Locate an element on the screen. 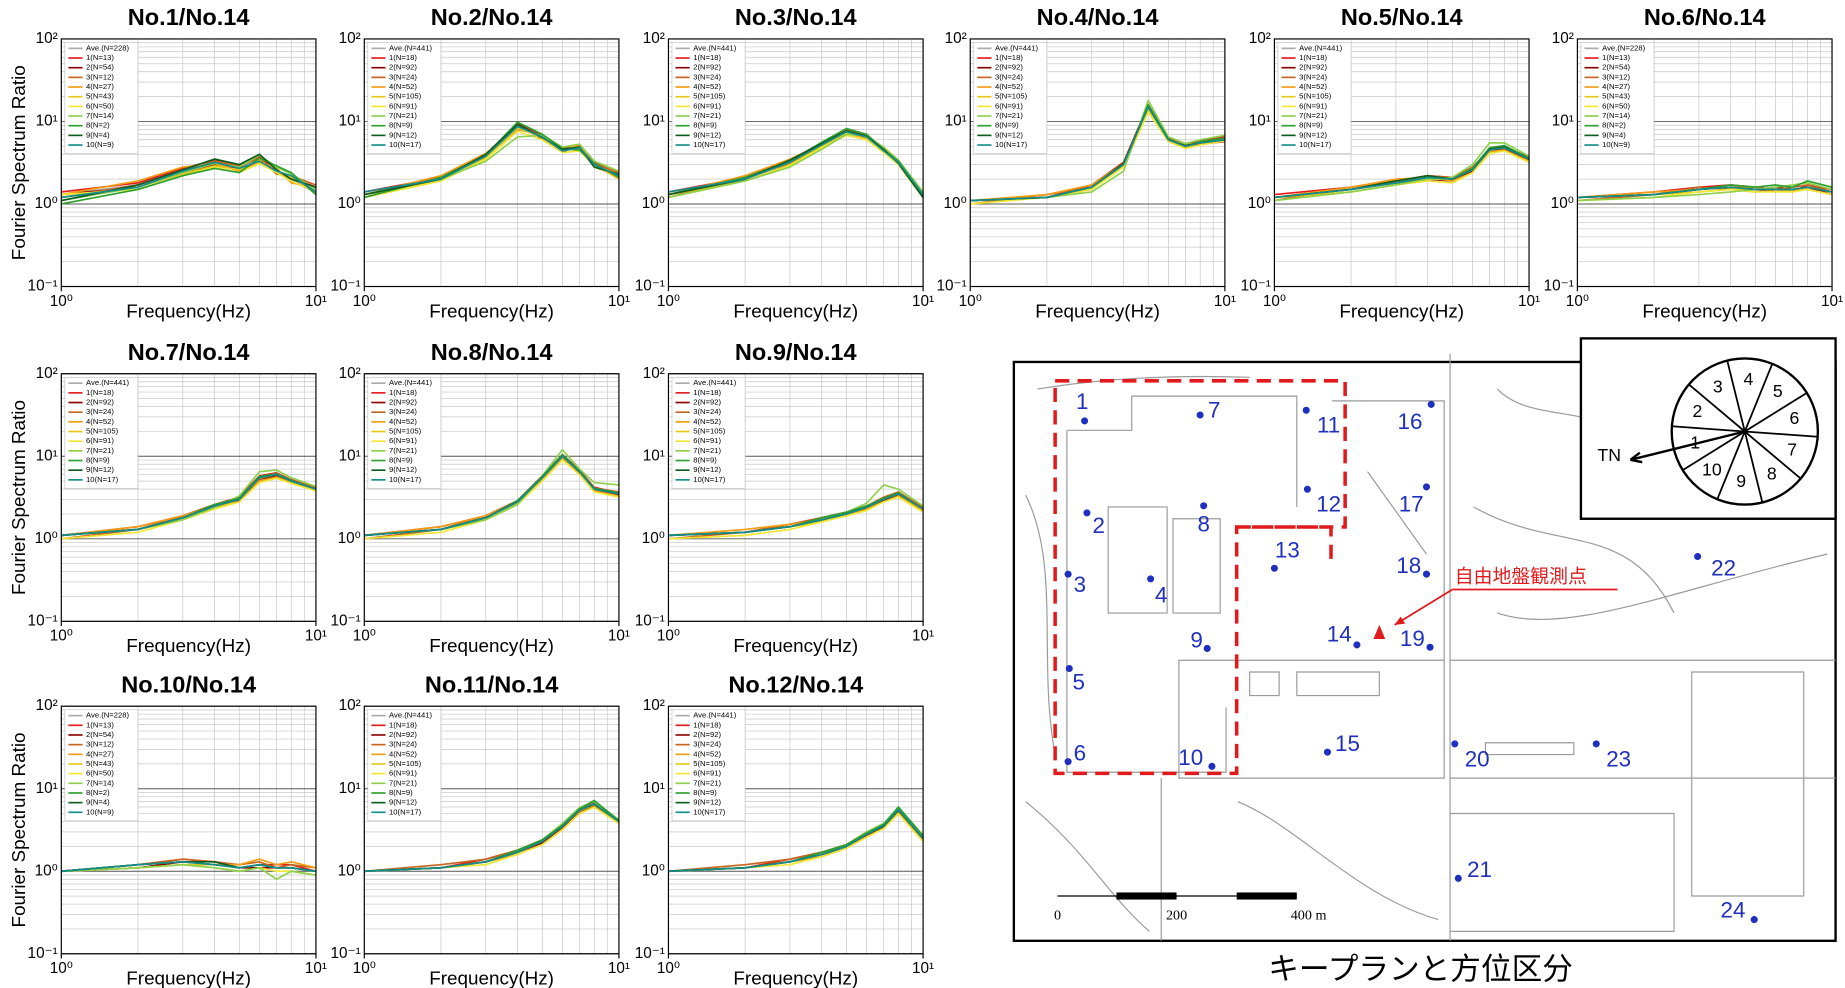 This screenshot has width=1845, height=988. station-label: 7 is located at coordinates (1214, 409).